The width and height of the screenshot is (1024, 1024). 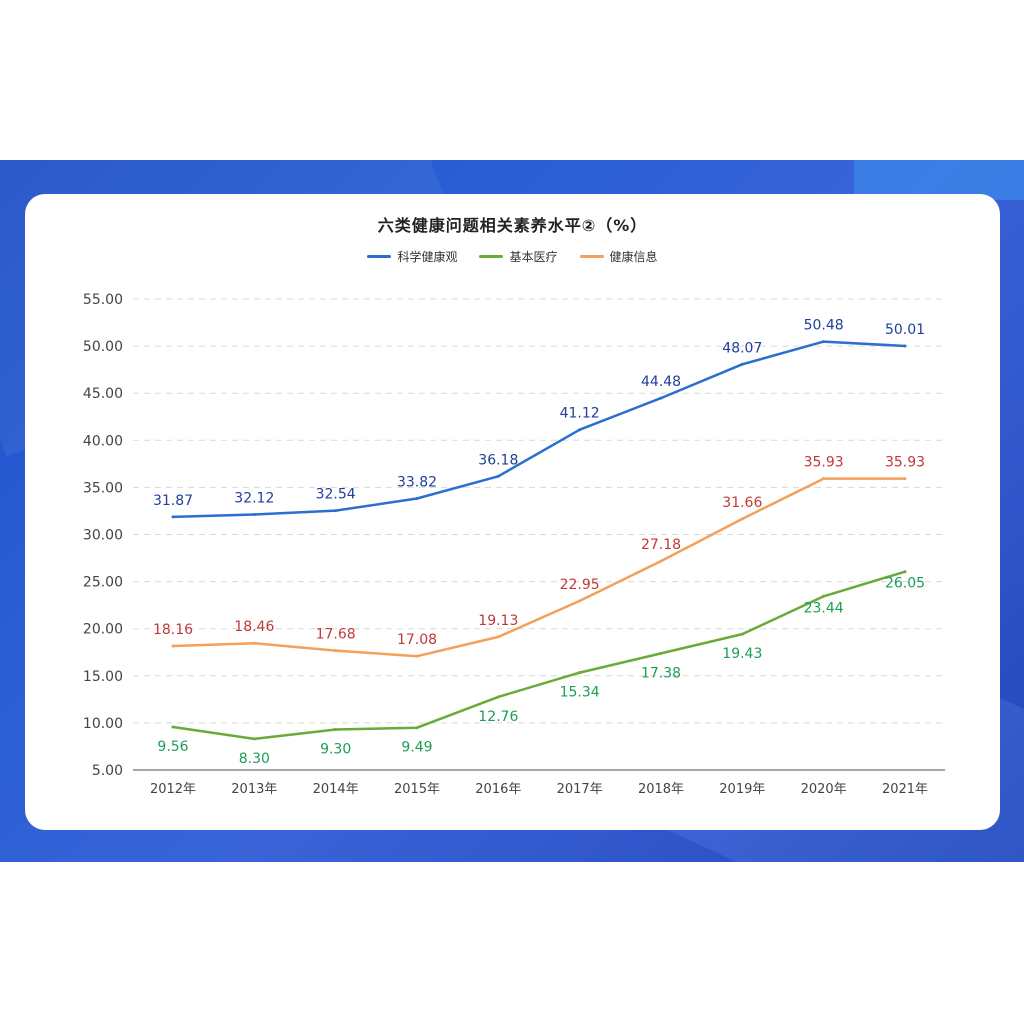 What do you see at coordinates (336, 635) in the screenshot?
I see `data-label: 17.68` at bounding box center [336, 635].